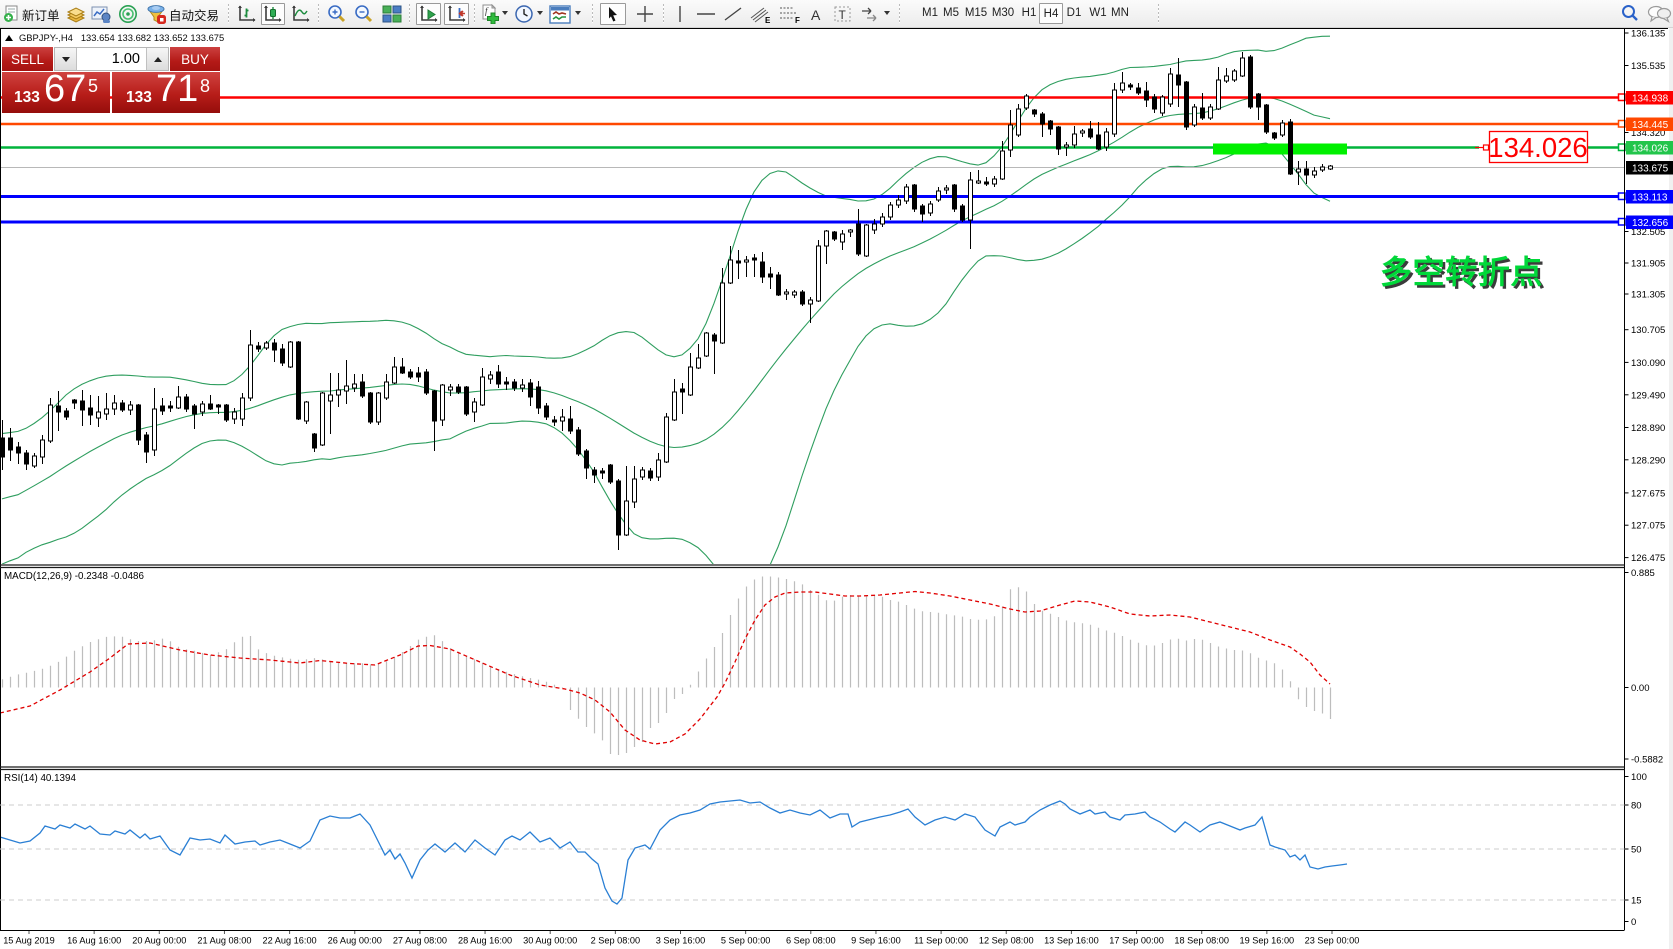 The width and height of the screenshot is (1673, 949). I want to click on svg-text: 128.890, so click(1648, 428).